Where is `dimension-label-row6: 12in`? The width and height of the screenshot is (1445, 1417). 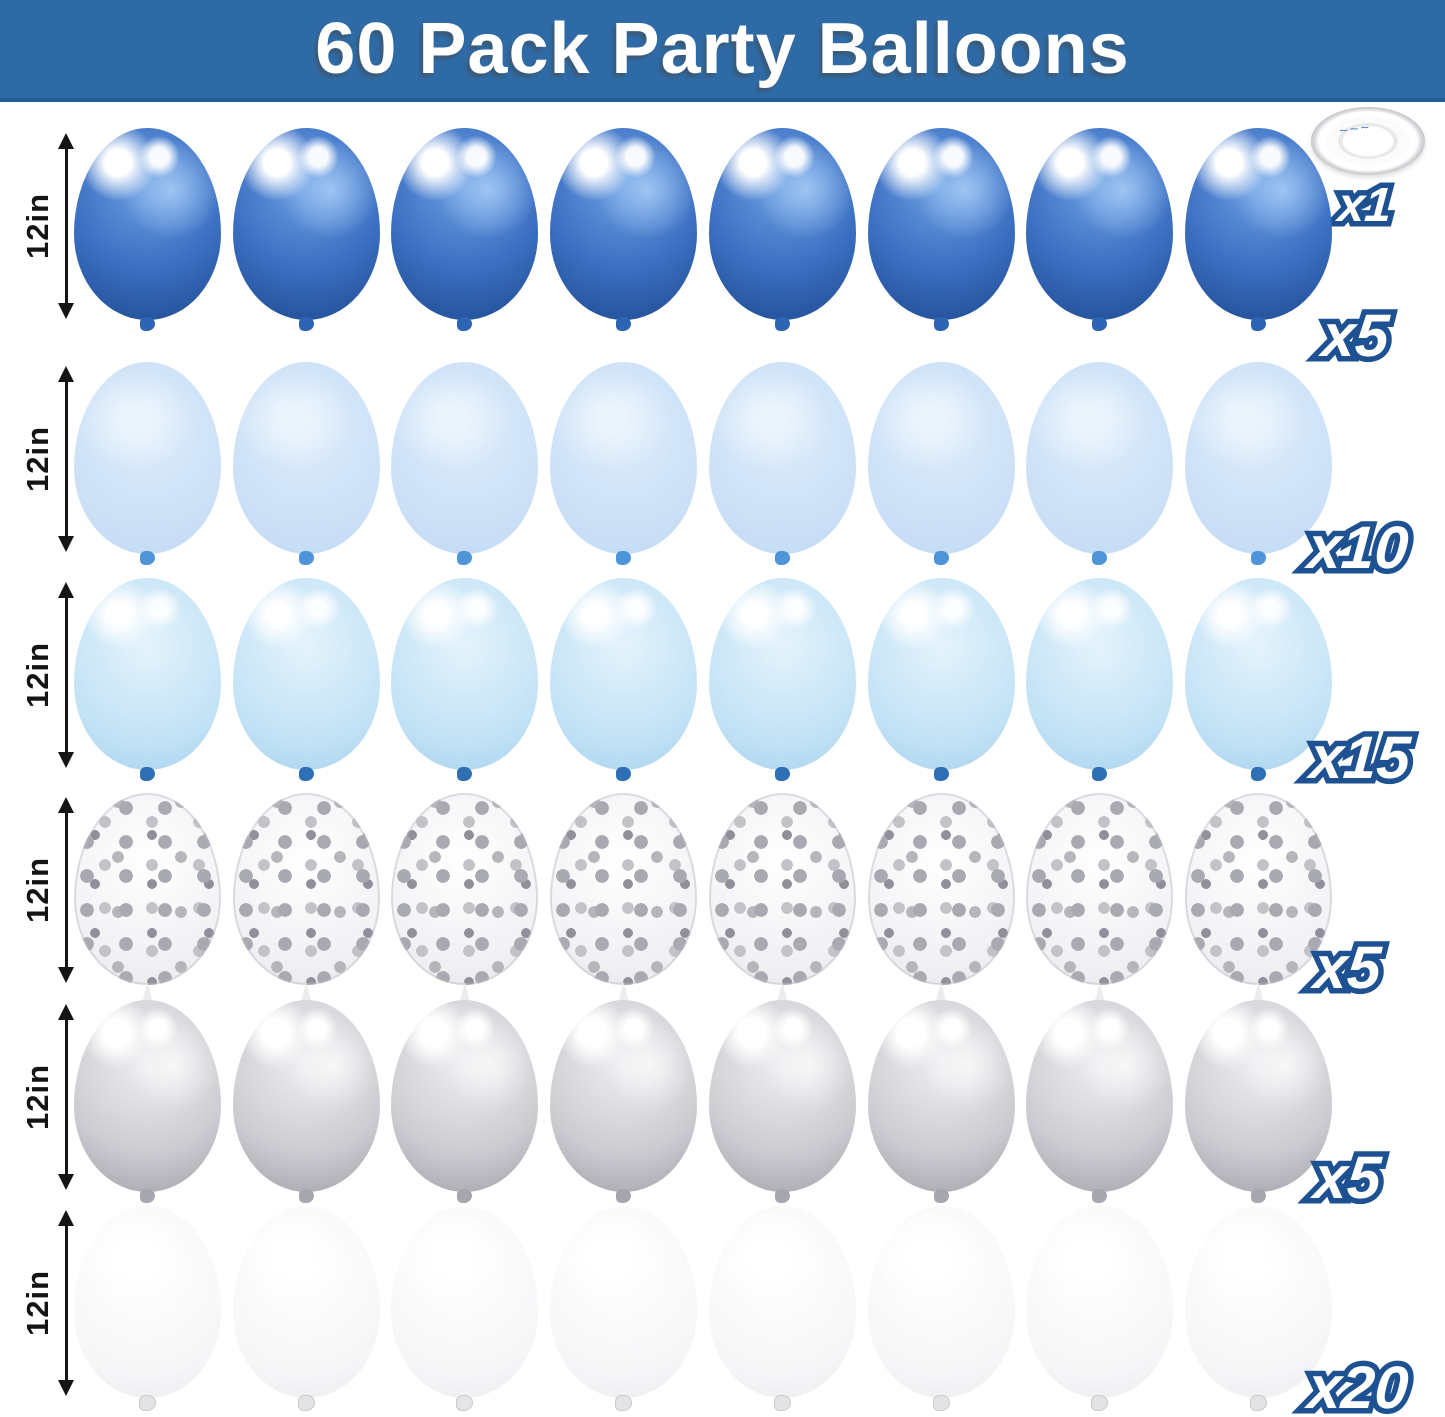 dimension-label-row6: 12in is located at coordinates (47, 1303).